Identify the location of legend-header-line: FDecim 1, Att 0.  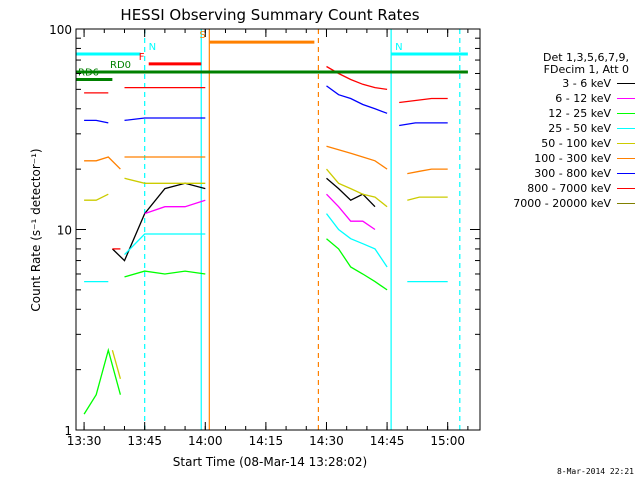
(586, 69).